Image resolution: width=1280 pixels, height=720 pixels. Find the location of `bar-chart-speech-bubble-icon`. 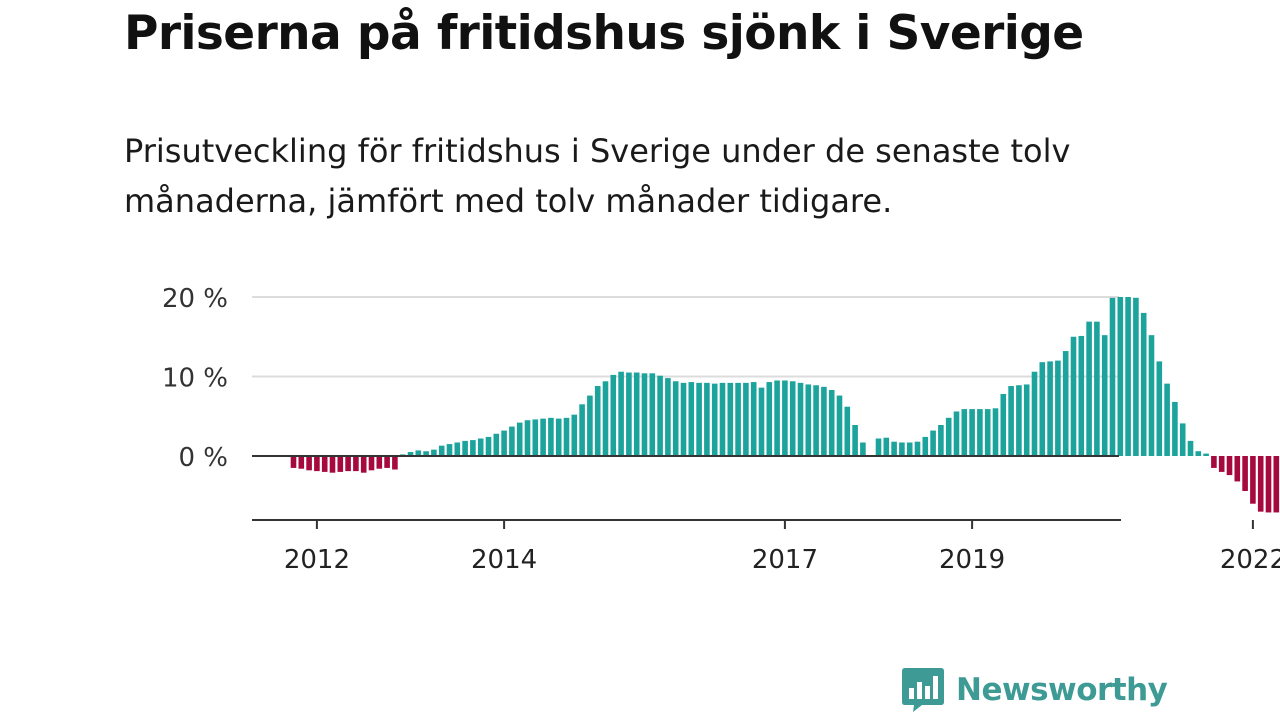

bar-chart-speech-bubble-icon is located at coordinates (923, 690).